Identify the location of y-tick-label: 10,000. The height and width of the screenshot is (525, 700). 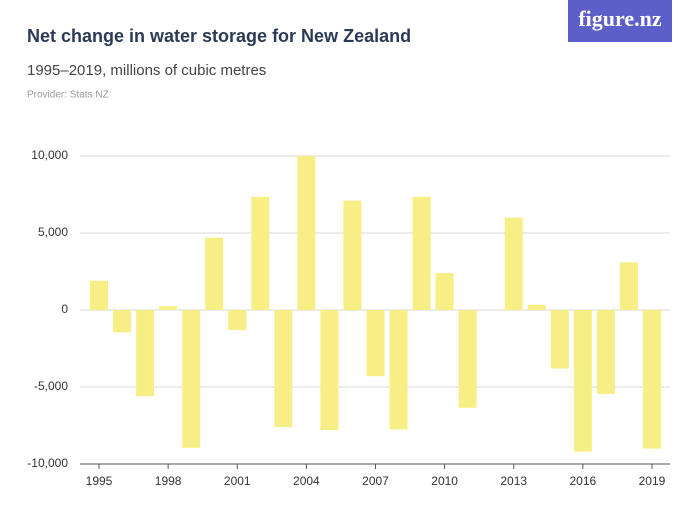
(49, 155).